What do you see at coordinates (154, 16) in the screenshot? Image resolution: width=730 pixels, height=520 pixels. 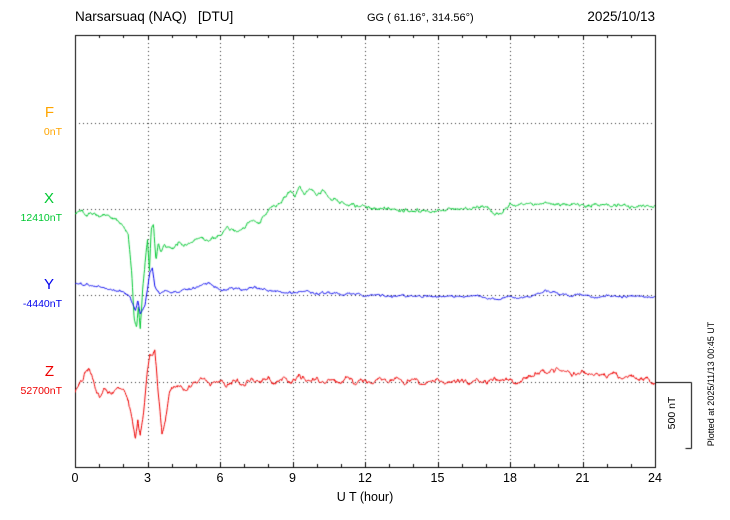 I see `station-title: Narsarsuaq (NAQ) [DTU]` at bounding box center [154, 16].